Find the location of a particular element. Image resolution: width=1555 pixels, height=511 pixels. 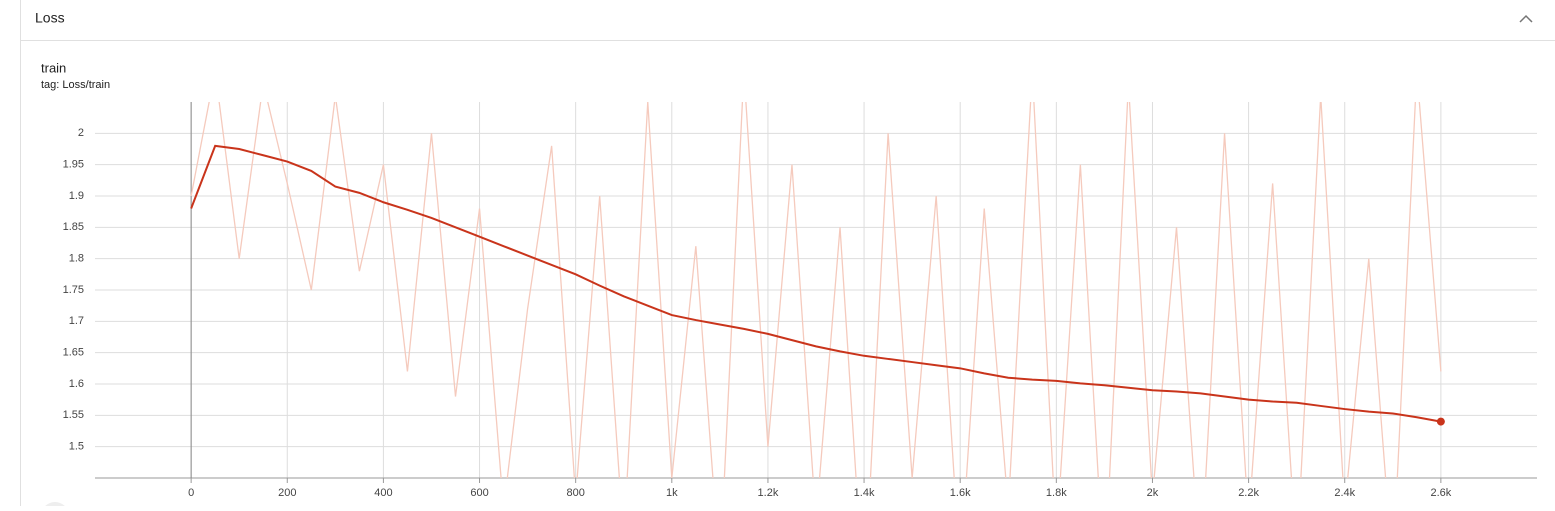

x-tick-label: 200 is located at coordinates (287, 493).